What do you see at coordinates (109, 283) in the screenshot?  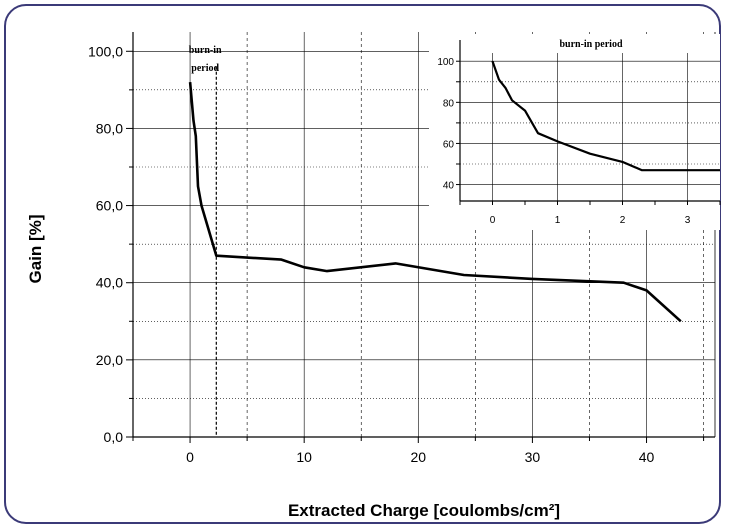 I see `y-tick-label: 40,0` at bounding box center [109, 283].